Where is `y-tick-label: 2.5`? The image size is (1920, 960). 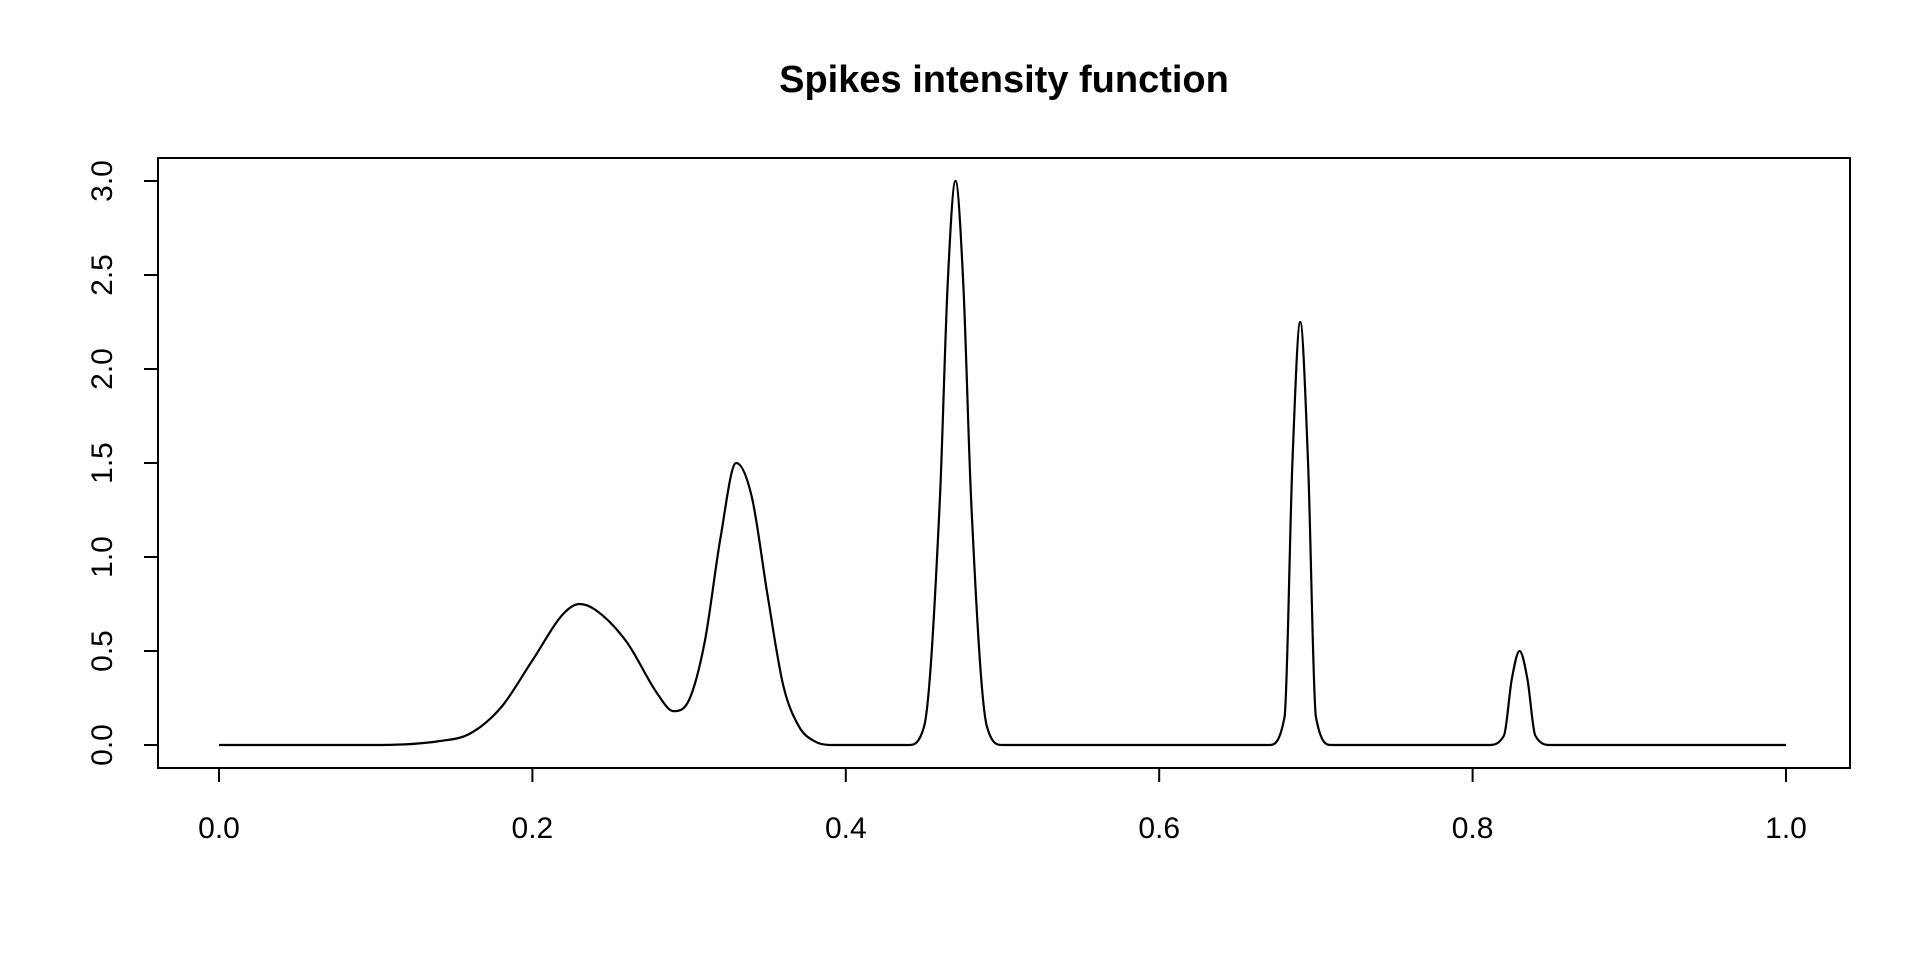
y-tick-label: 2.5 is located at coordinates (102, 275).